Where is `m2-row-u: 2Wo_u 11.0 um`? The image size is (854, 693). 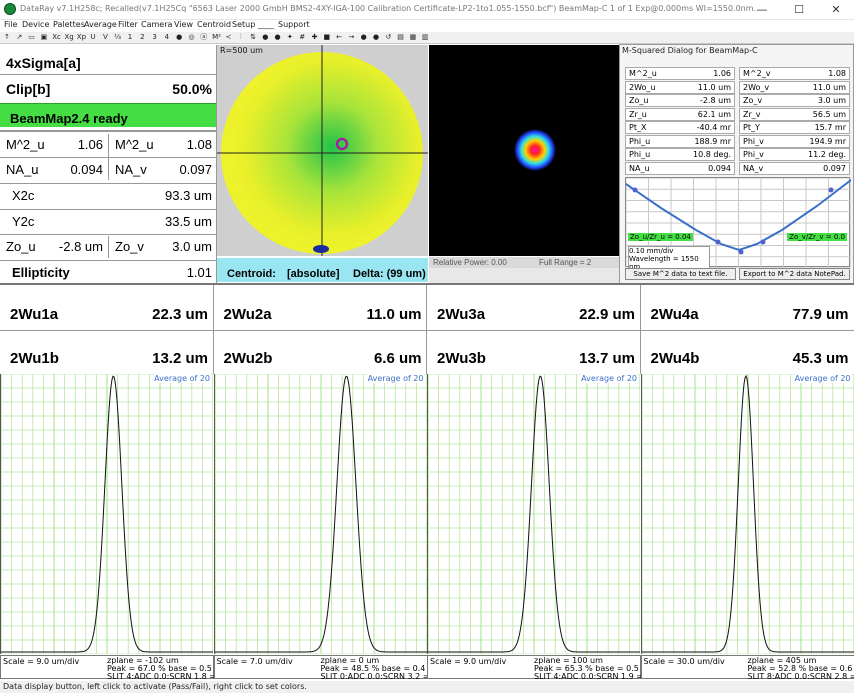 m2-row-u: 2Wo_u 11.0 um is located at coordinates (680, 87).